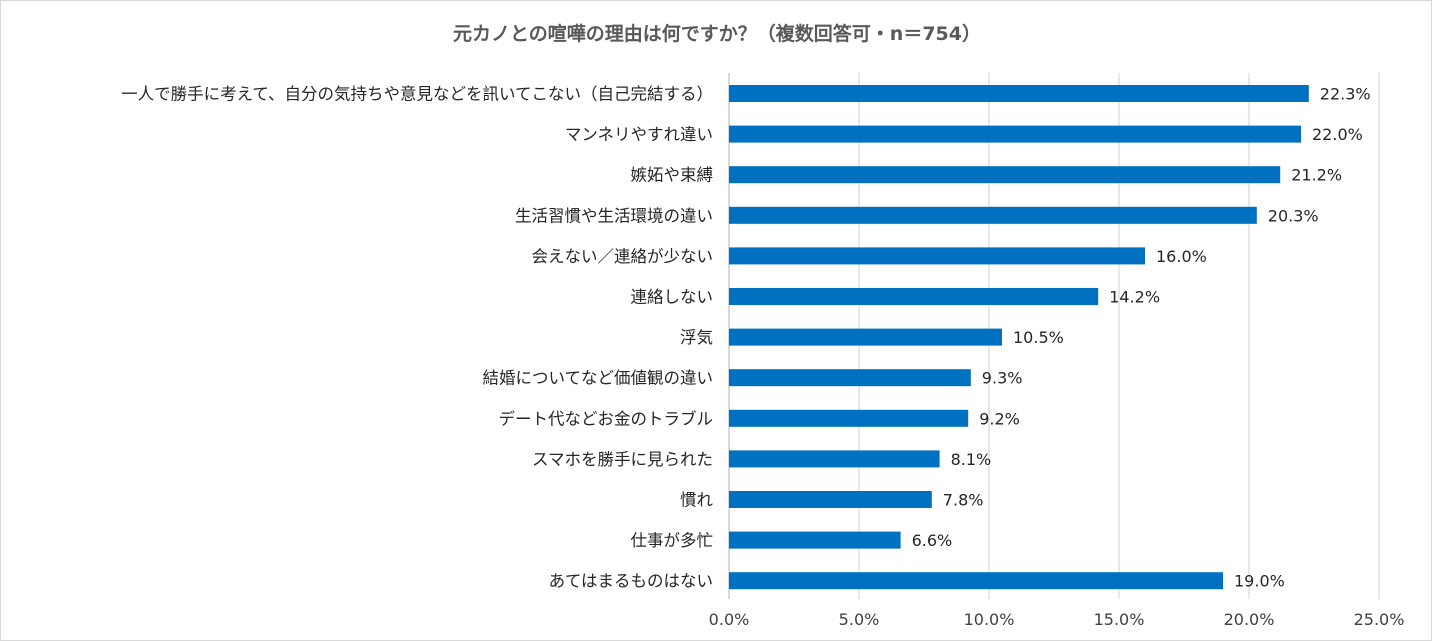  Describe the element at coordinates (672, 297) in the screenshot. I see `category-label: 連絡しない` at that location.